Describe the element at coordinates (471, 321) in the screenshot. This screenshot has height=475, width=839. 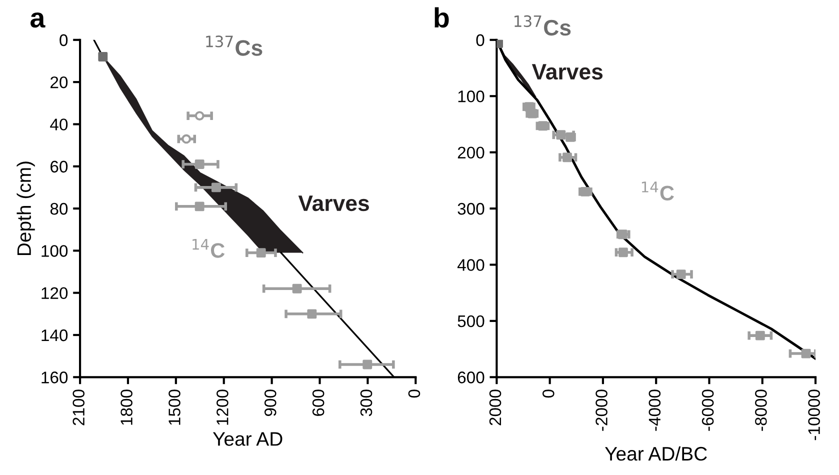
I see `y-tick-label: 500` at that location.